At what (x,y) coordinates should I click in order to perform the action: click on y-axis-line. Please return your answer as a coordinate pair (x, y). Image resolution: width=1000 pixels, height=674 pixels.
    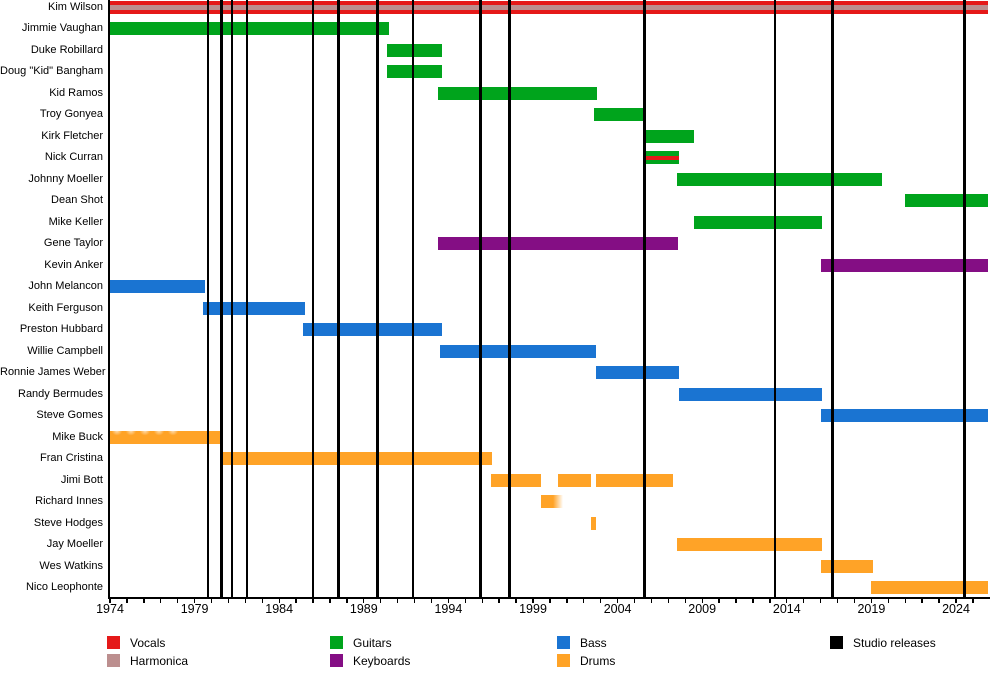
    Looking at the image, I should click on (109, 299).